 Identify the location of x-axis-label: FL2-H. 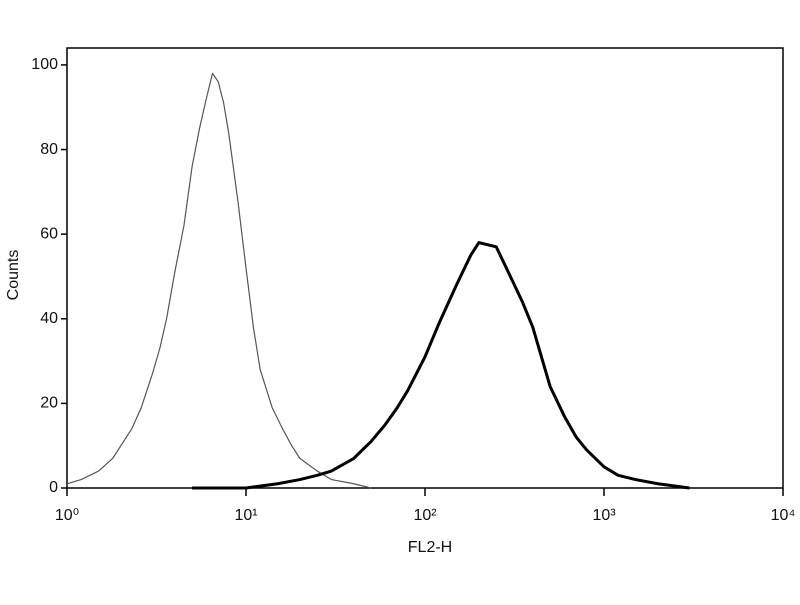
(430, 547).